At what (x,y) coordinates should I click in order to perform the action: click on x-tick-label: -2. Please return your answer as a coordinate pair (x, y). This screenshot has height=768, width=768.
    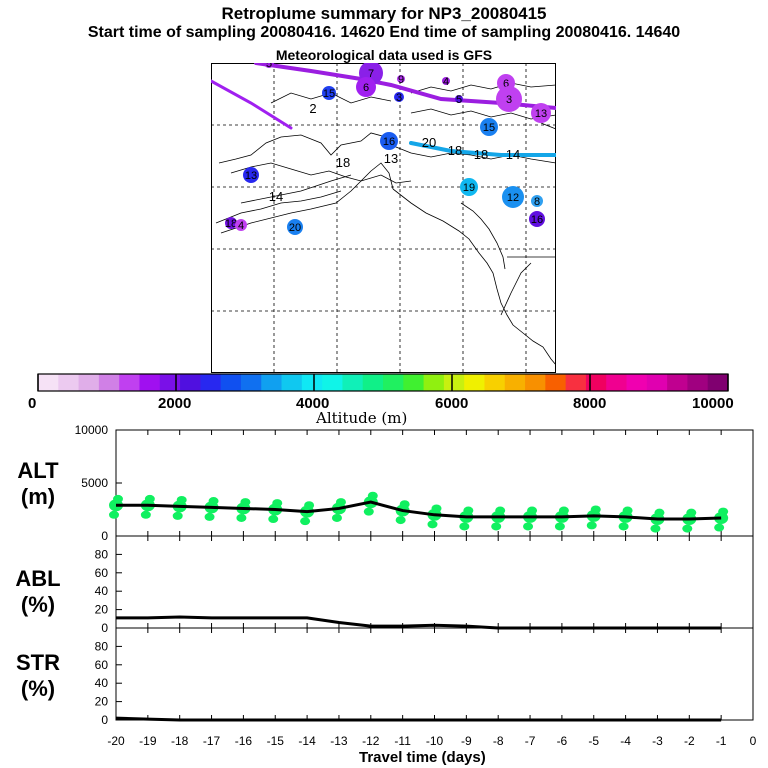
    Looking at the image, I should click on (689, 741).